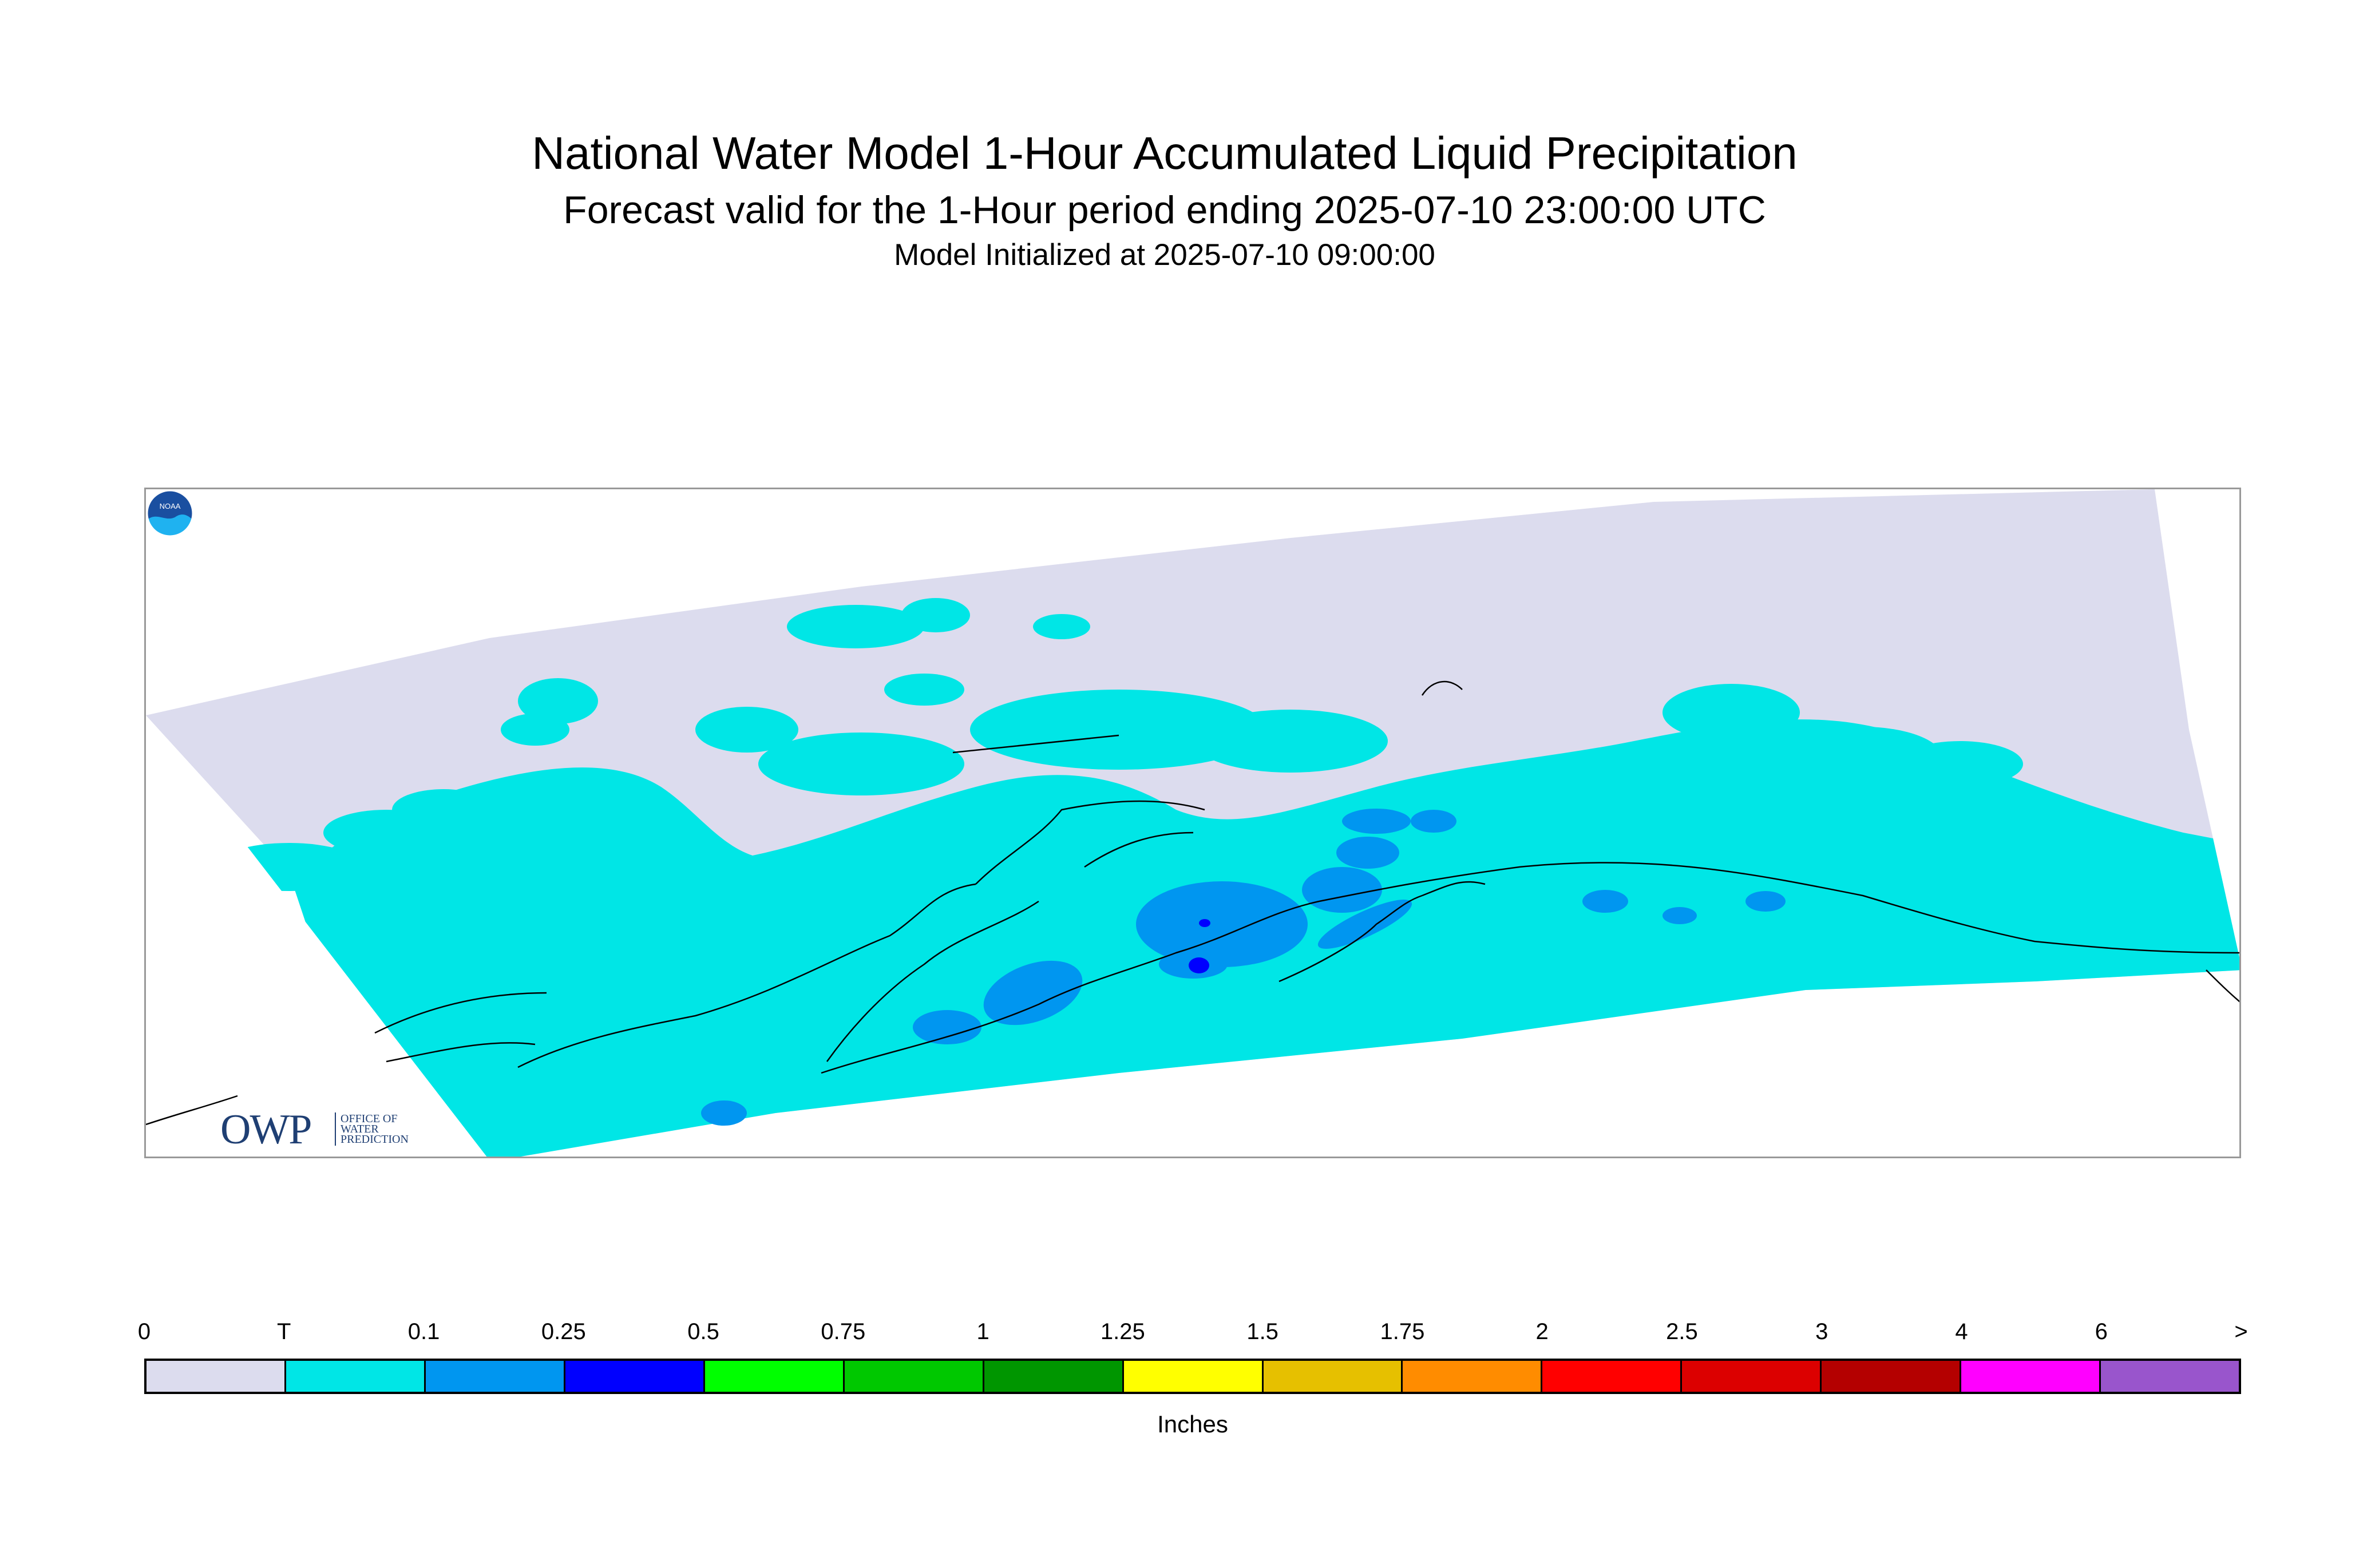 The image size is (2375, 1568). I want to click on legend-tick-label: 0, so click(144, 1331).